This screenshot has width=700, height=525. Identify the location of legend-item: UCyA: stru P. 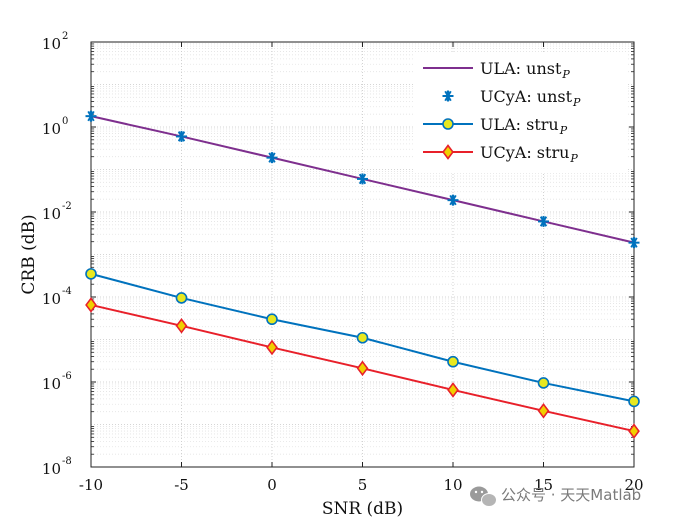
(500, 154).